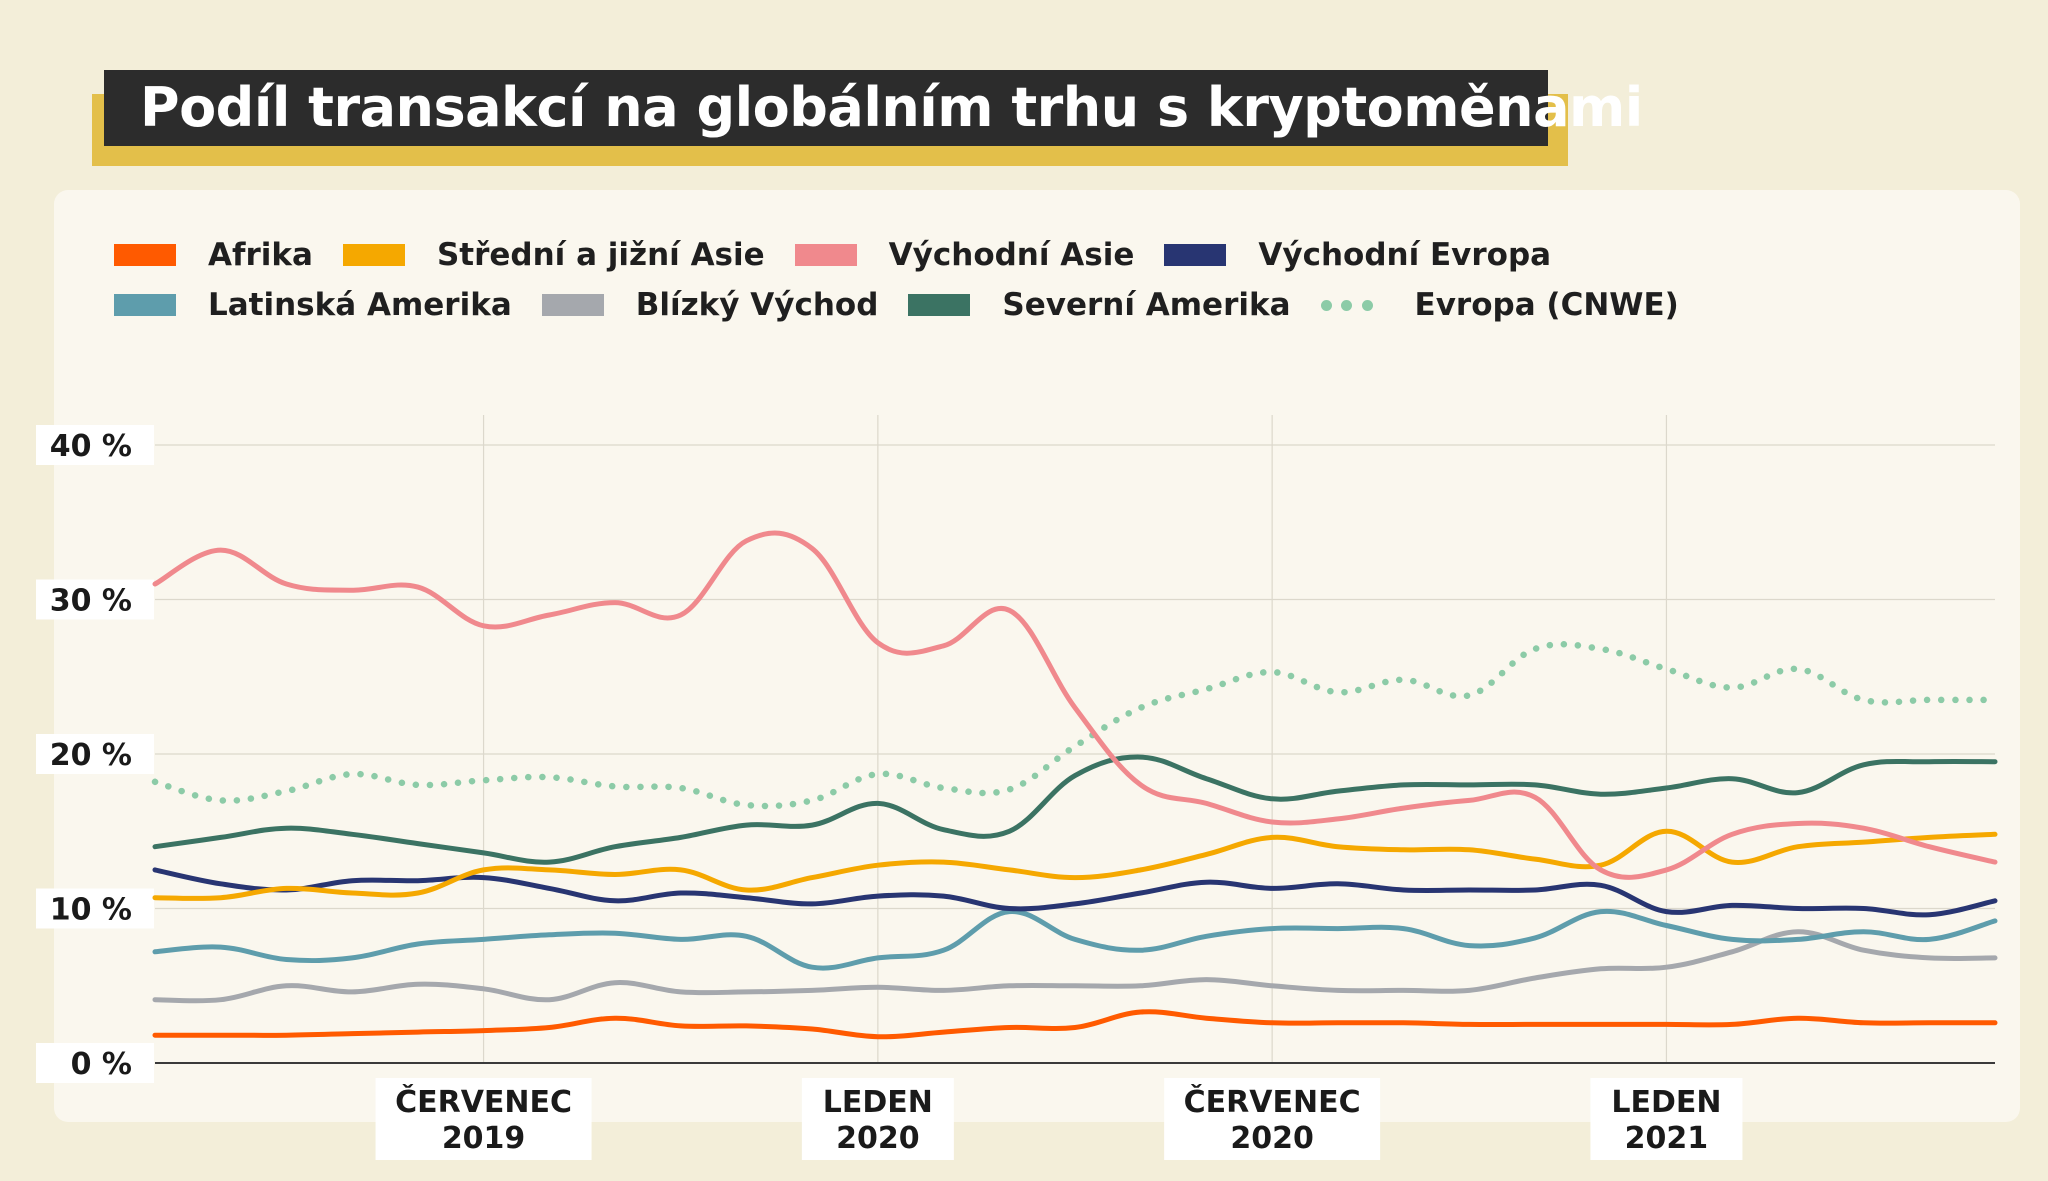 Image resolution: width=2048 pixels, height=1181 pixels. What do you see at coordinates (91, 755) in the screenshot?
I see `y-tick-label: 20 %` at bounding box center [91, 755].